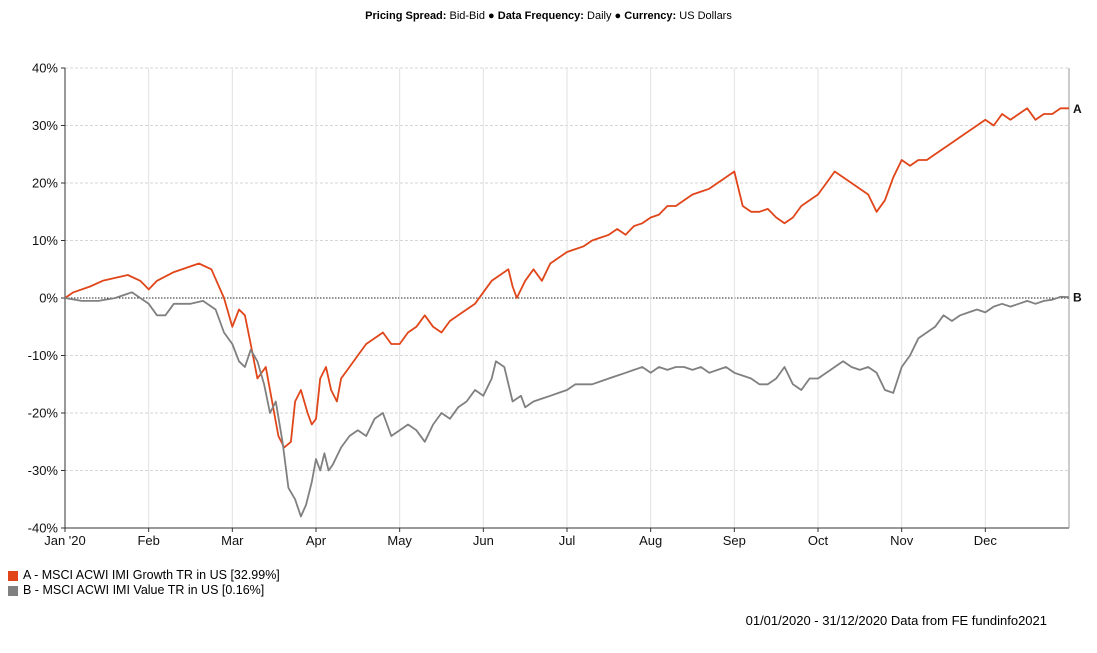  I want to click on y-axis-ticks: 40% 30% 20% 10% 0% -10% -20% -30% -40%, so click(46, 298).